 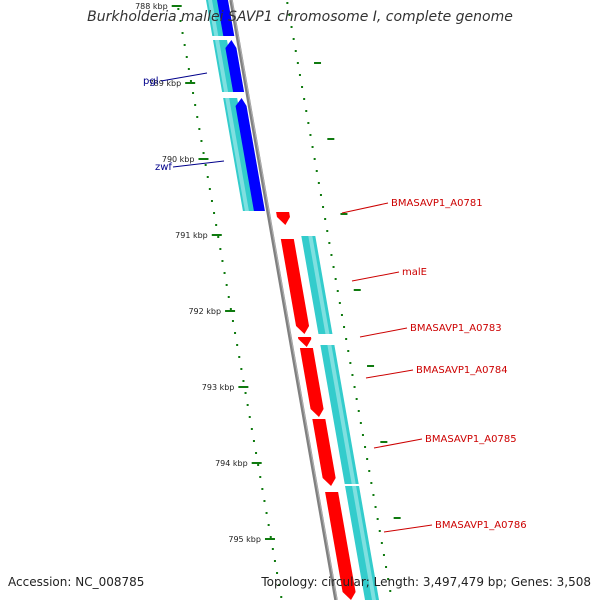 I want to click on gene-label-BMASAVP1_A0786: BMASAVP1_A0786, so click(x=481, y=525).